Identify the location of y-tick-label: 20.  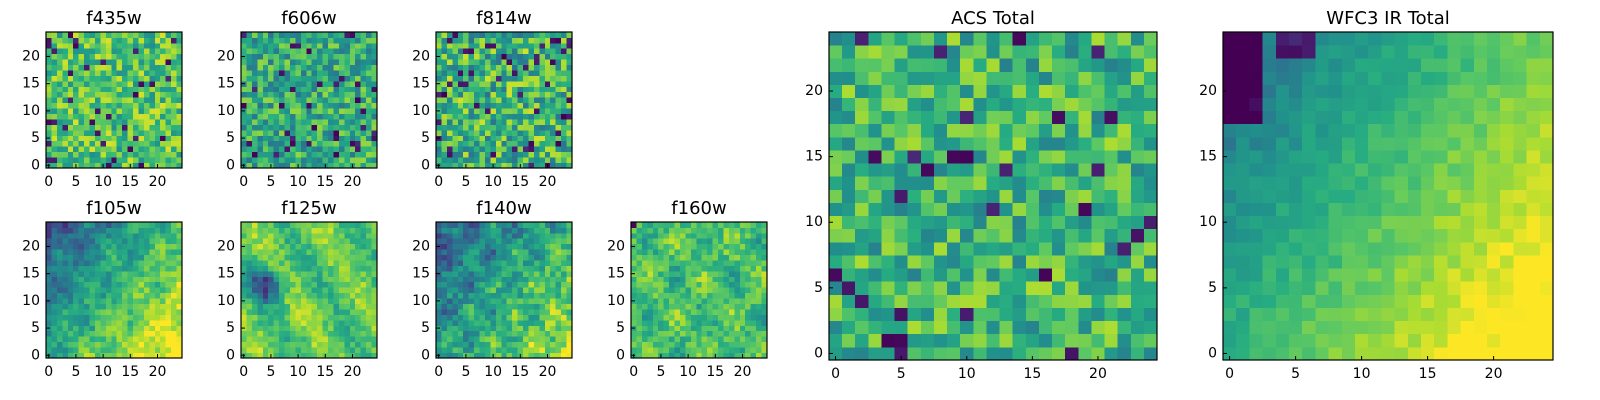
(31, 246).